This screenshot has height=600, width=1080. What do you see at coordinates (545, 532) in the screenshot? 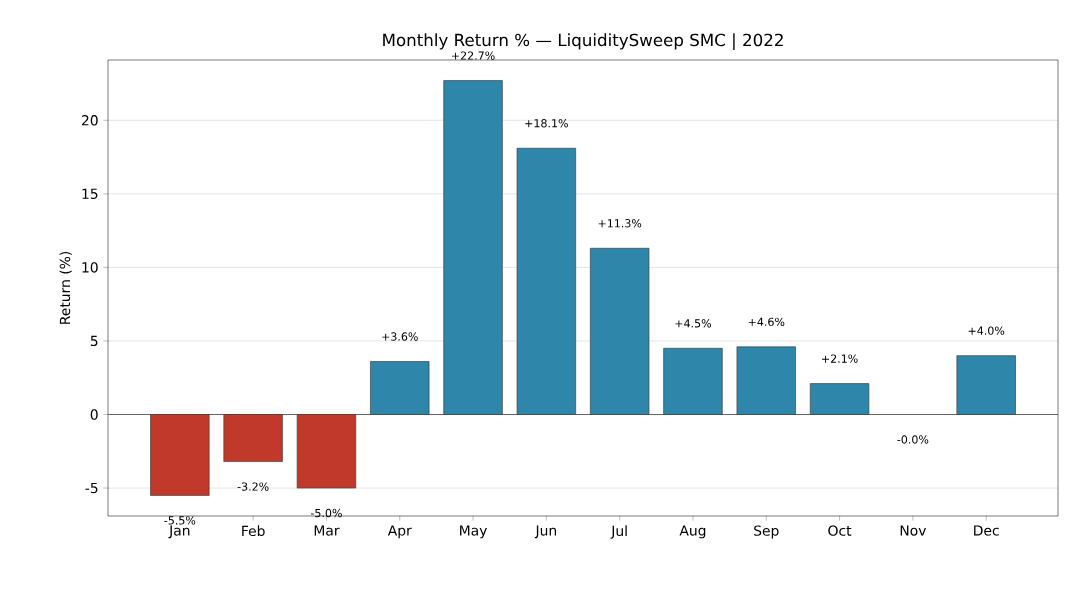
I see `x-tick-label: Jun` at bounding box center [545, 532].